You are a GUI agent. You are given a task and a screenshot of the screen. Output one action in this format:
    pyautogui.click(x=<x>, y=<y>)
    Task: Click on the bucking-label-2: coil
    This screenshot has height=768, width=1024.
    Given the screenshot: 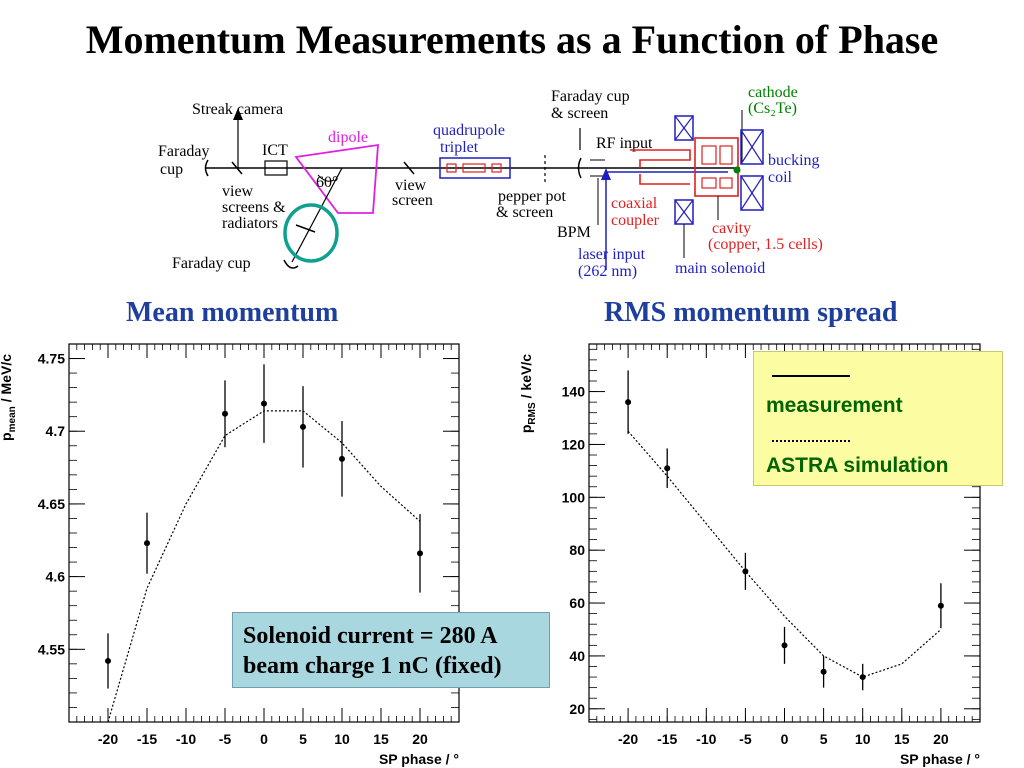 What is the action you would take?
    pyautogui.click(x=780, y=177)
    